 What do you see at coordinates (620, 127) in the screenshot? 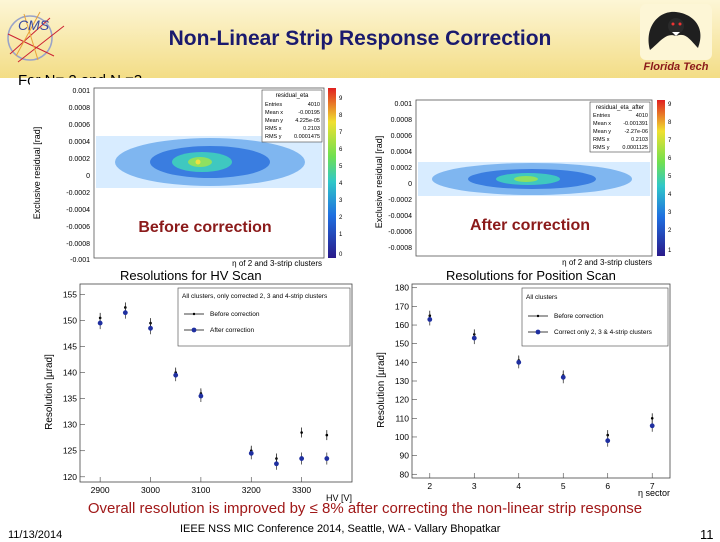
I see `stats-box-after` at bounding box center [620, 127].